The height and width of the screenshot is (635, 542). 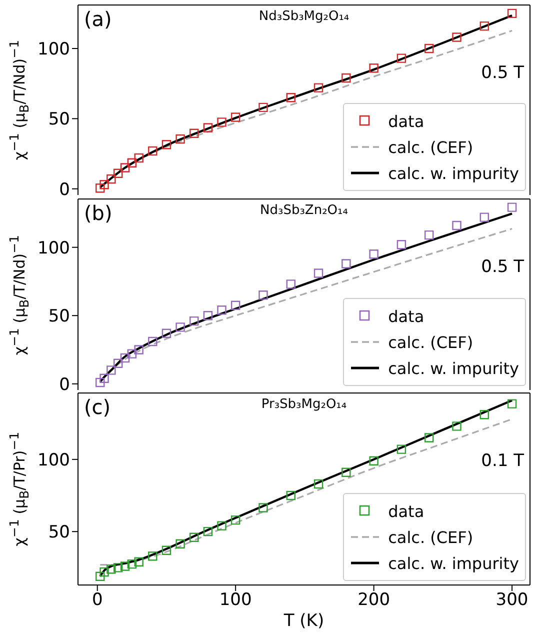 I want to click on annotation: 0.1 T, so click(x=502, y=461).